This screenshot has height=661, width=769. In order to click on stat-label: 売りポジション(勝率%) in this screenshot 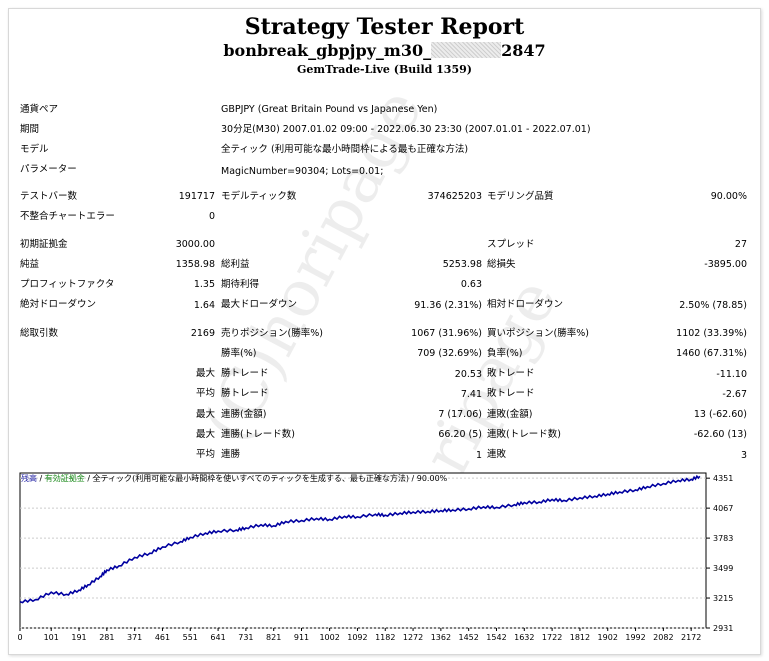, I will do `click(272, 333)`.